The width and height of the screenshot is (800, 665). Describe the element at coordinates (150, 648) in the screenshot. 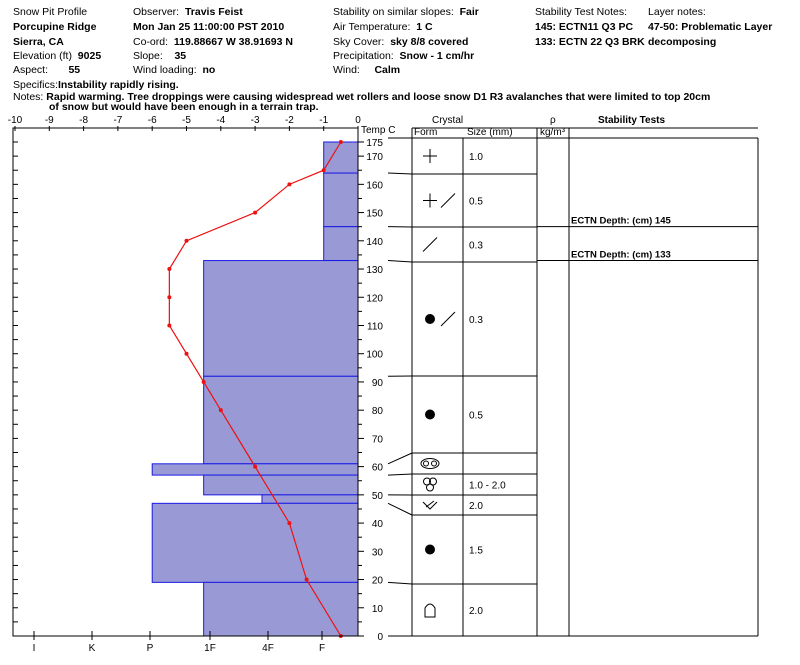

I see `hardness-tick-label: P` at that location.